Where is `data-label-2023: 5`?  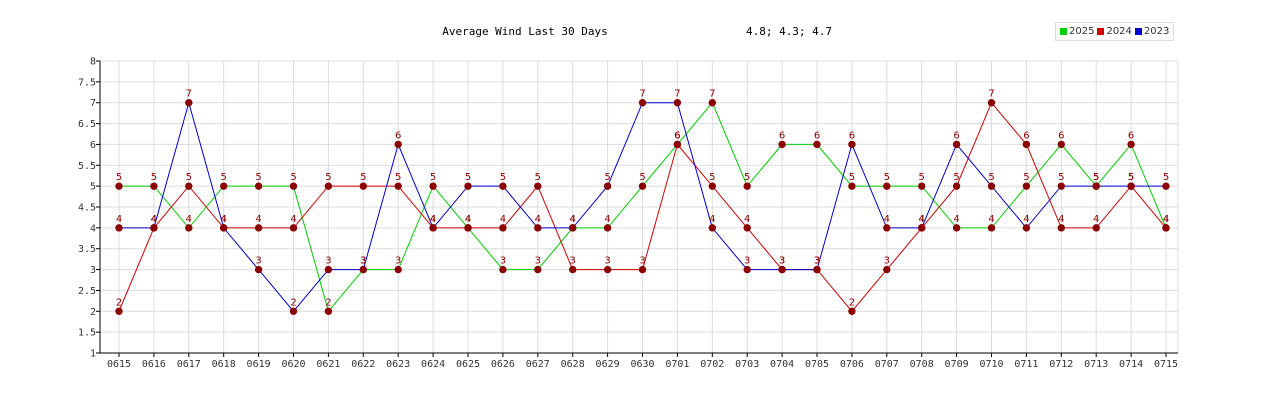 data-label-2023: 5 is located at coordinates (991, 177).